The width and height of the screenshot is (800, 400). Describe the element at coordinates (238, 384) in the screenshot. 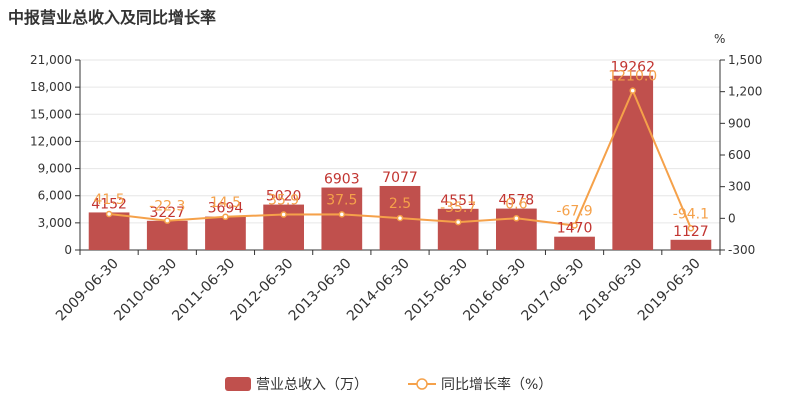

I see `legend-bar-swatch` at that location.